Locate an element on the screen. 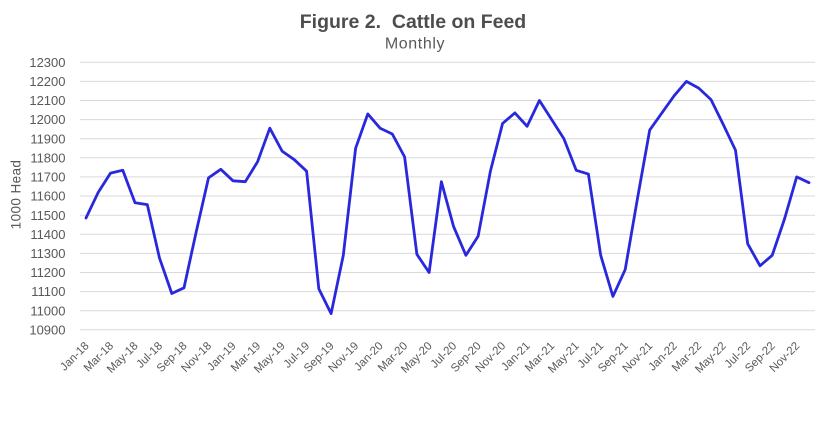 This screenshot has height=427, width=826. svg-text: 1000 Head is located at coordinates (16, 195).